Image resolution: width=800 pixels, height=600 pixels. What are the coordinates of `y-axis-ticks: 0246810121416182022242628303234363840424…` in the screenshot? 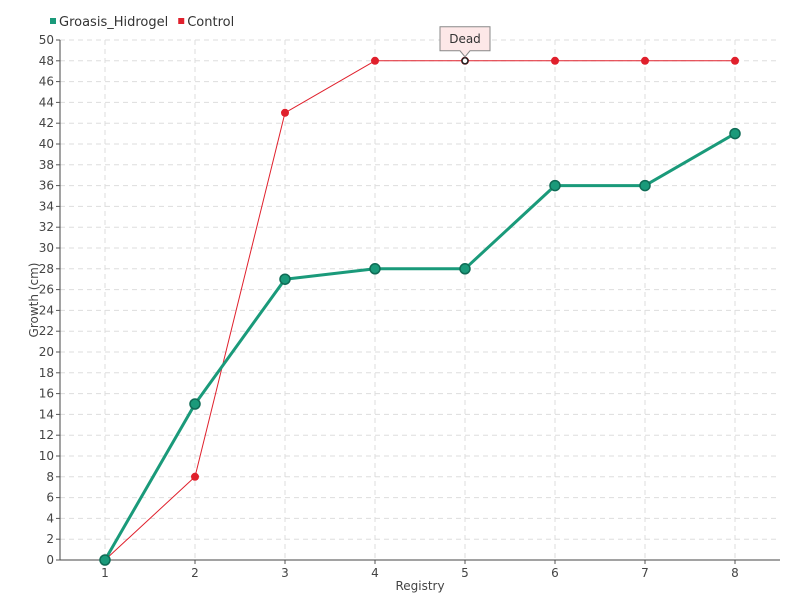 It's located at (49, 300).